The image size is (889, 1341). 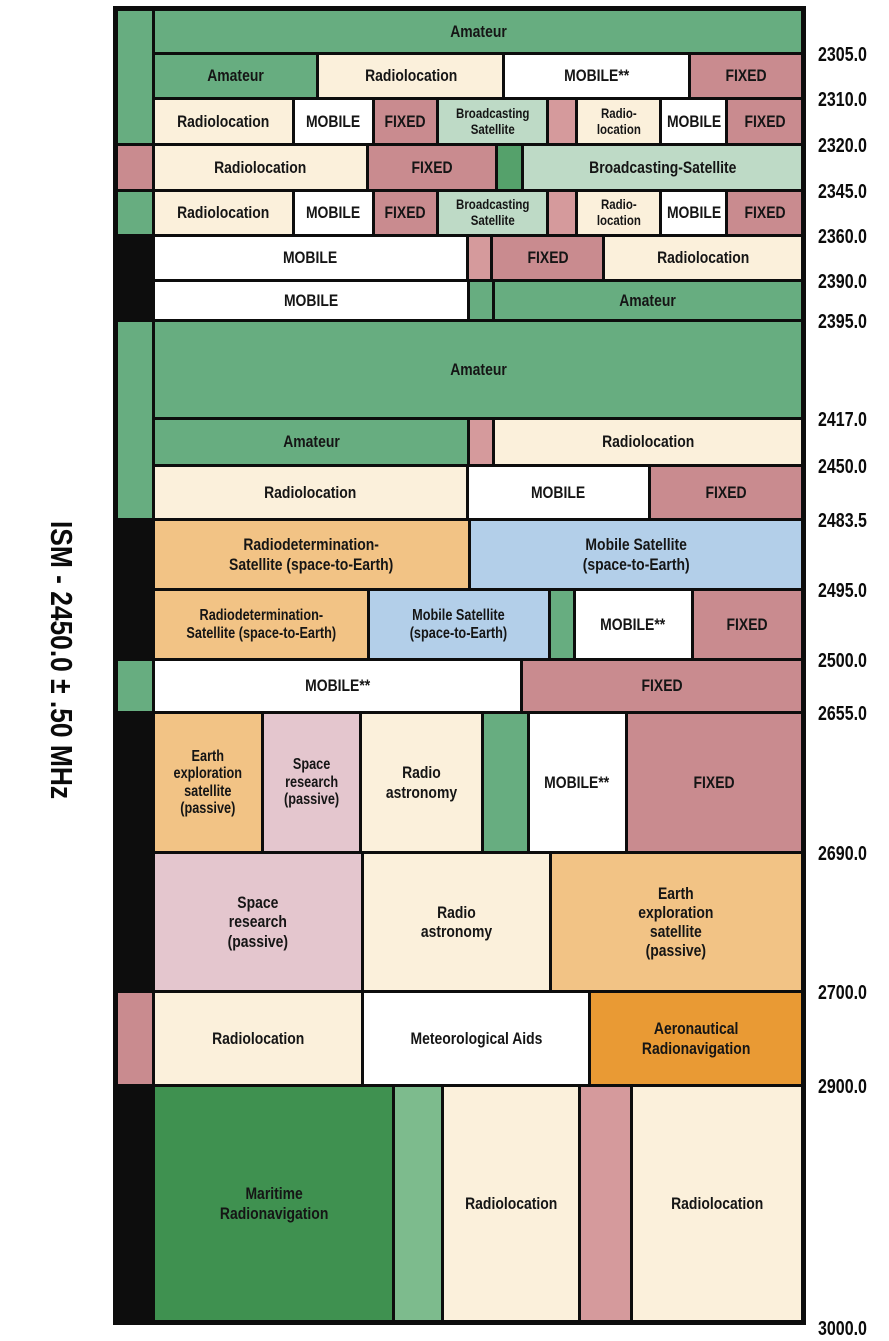 I want to click on frequency-tick-label: 2700.0, so click(x=842, y=993).